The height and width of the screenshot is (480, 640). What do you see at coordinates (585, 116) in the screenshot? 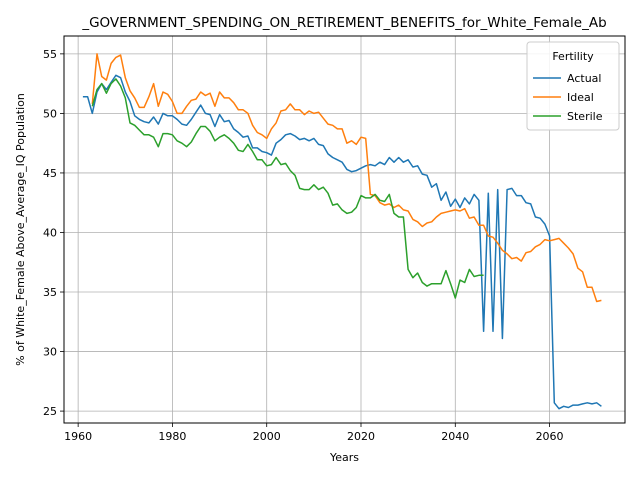
I see `legend-label-sterile: Sterile` at bounding box center [585, 116].